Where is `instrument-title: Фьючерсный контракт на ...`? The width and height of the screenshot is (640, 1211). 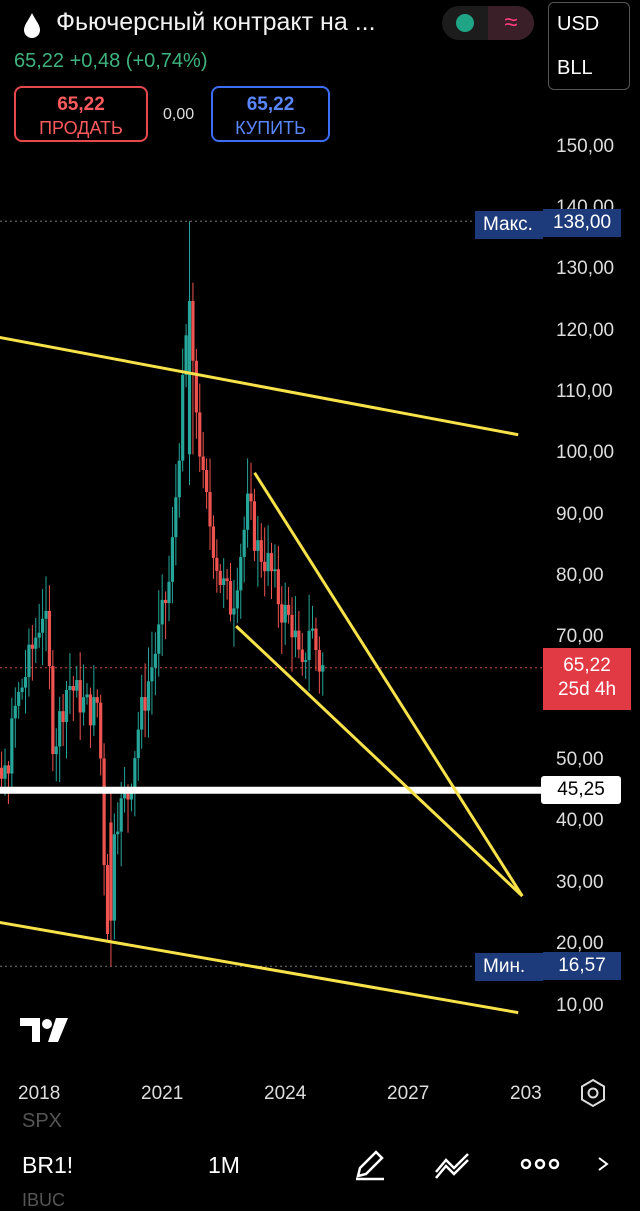
instrument-title: Фьючерсный контракт на ... is located at coordinates (216, 22).